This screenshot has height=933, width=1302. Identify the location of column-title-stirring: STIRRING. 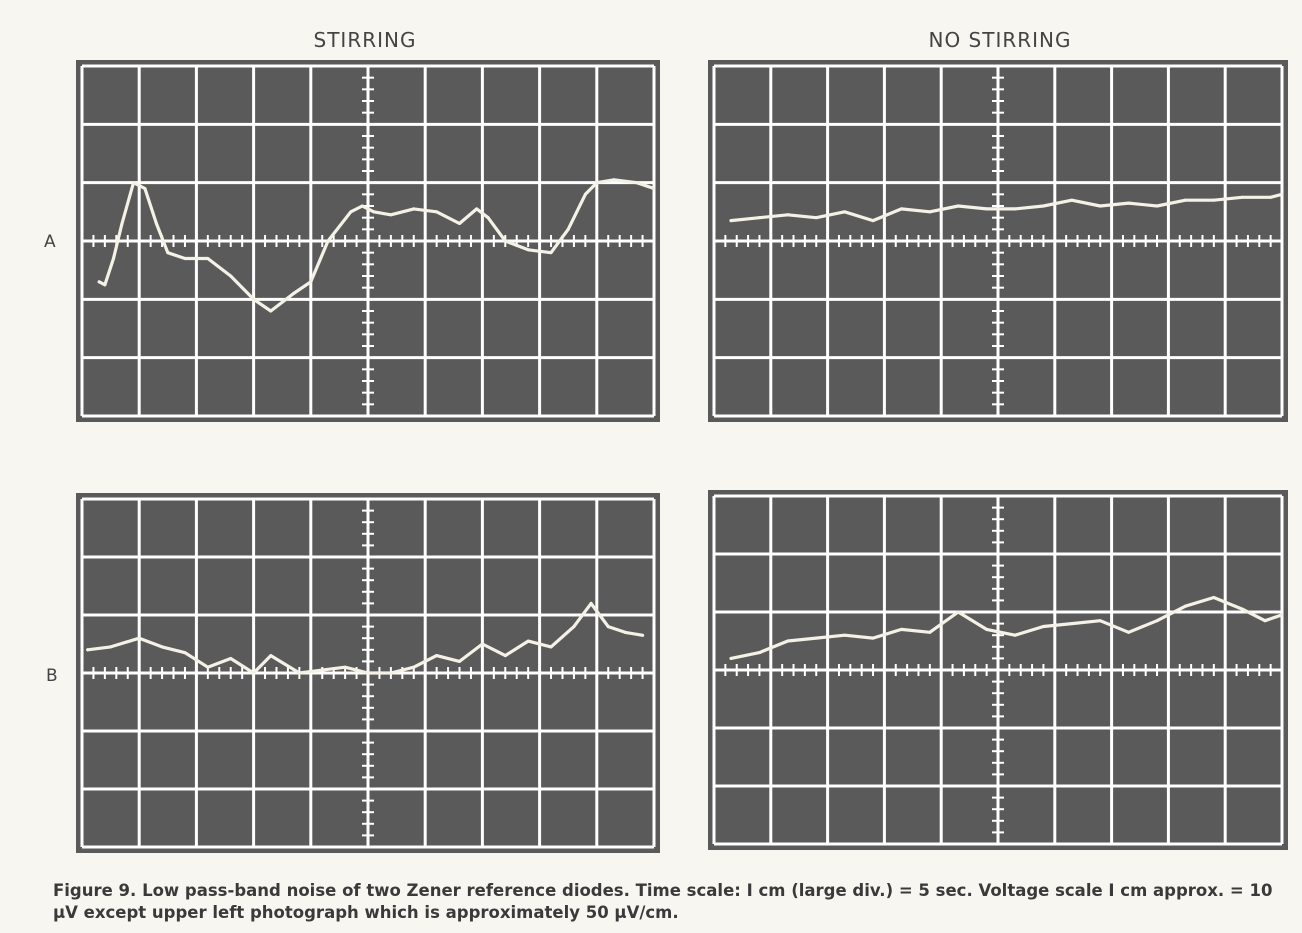
(365, 40).